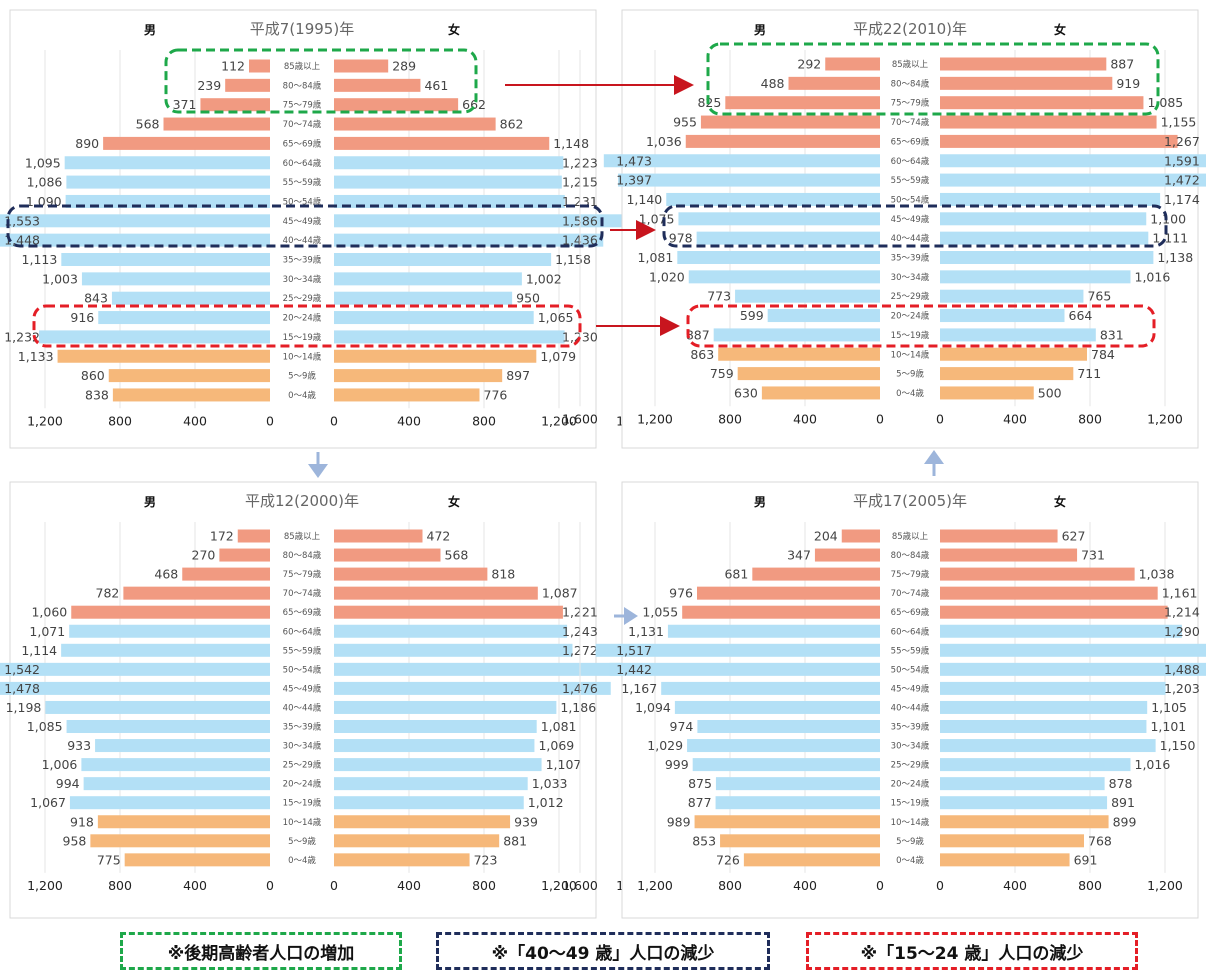 This screenshot has width=1206, height=973. Describe the element at coordinates (1050, 392) in the screenshot. I see `data-label-female: 500` at that location.